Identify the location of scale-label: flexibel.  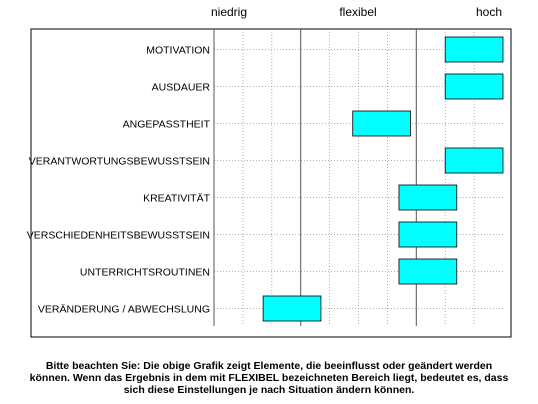
(357, 12).